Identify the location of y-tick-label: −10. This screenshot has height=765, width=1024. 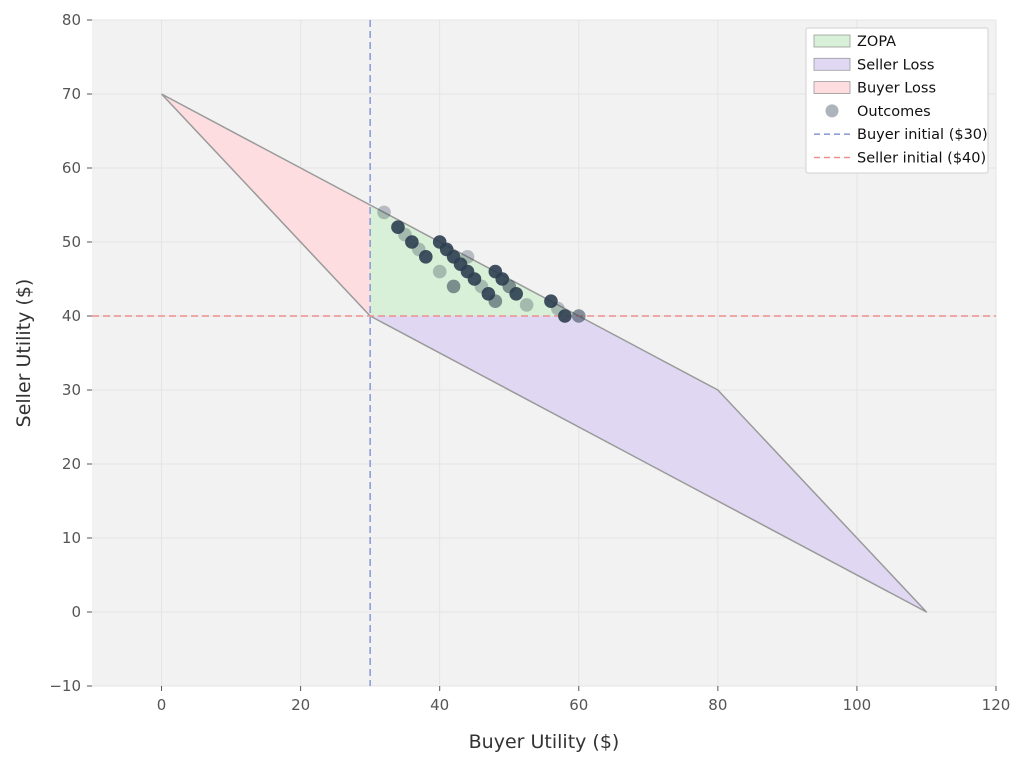
(65, 686).